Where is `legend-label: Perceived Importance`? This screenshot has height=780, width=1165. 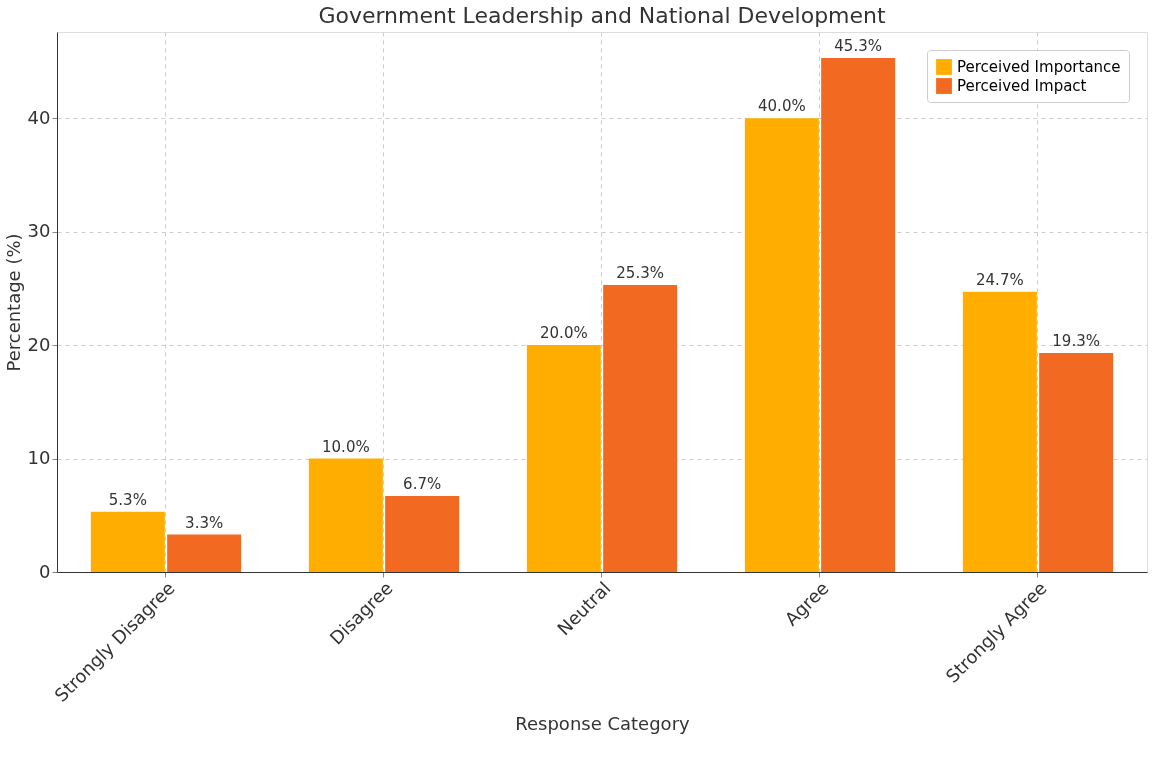 legend-label: Perceived Importance is located at coordinates (1039, 67).